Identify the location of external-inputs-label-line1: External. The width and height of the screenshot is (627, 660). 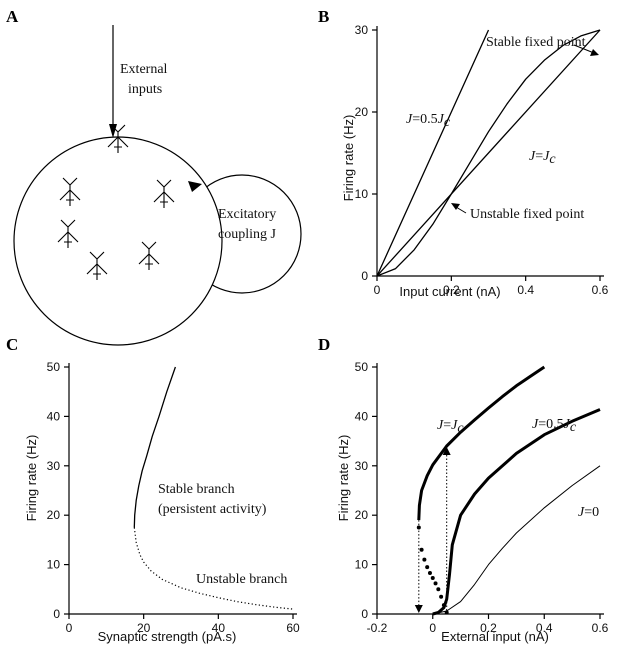
(144, 69).